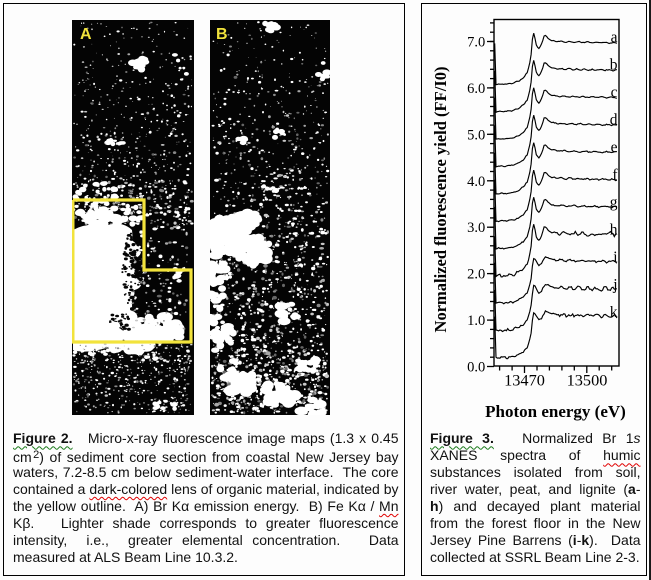 The width and height of the screenshot is (651, 580). What do you see at coordinates (614, 64) in the screenshot?
I see `svg-text: b` at bounding box center [614, 64].